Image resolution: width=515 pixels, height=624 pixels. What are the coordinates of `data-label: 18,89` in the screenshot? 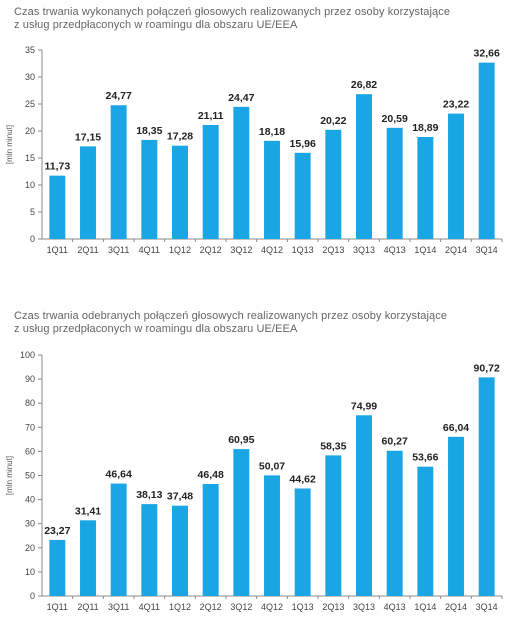 It's located at (425, 128).